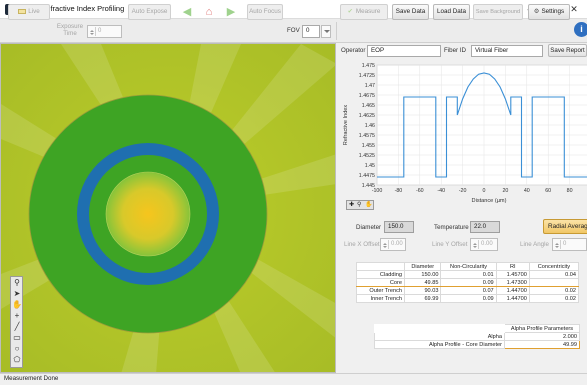 The height and width of the screenshot is (385, 587). Describe the element at coordinates (410, 12) in the screenshot. I see `save-data-button: Save Data` at that location.